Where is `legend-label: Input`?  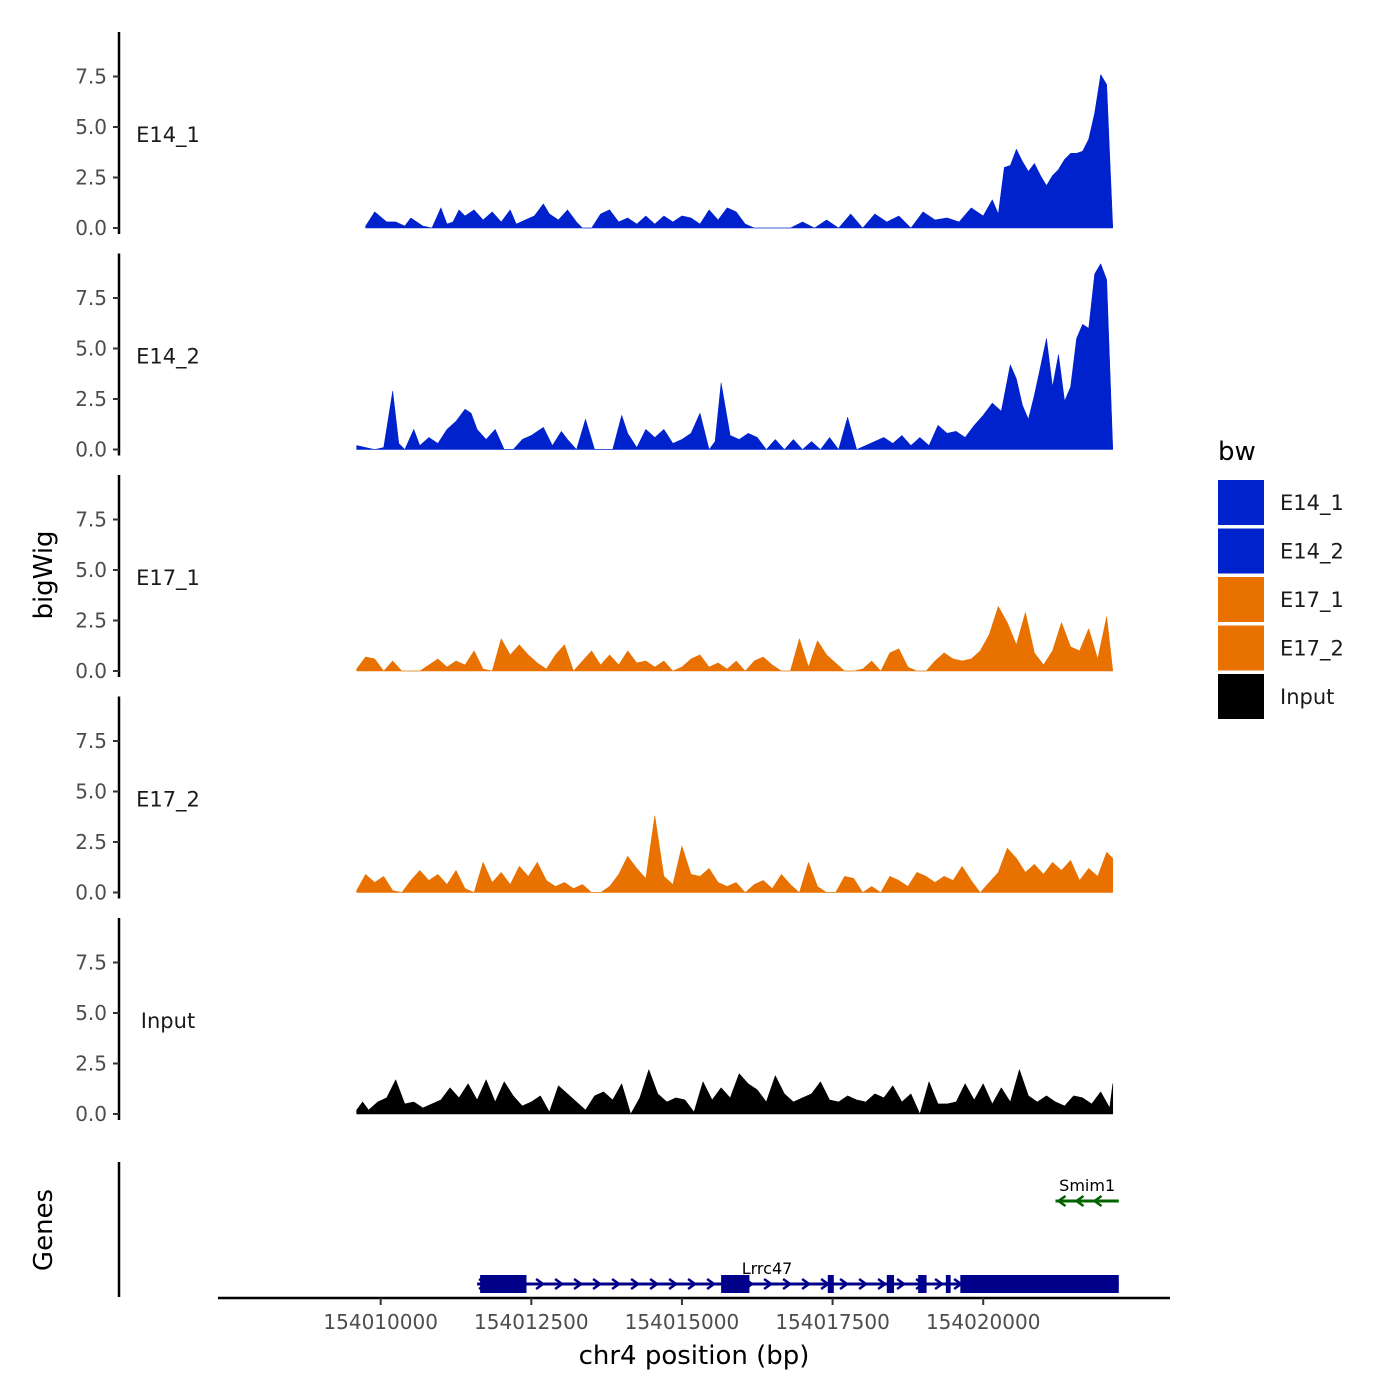 legend-label: Input is located at coordinates (1307, 697).